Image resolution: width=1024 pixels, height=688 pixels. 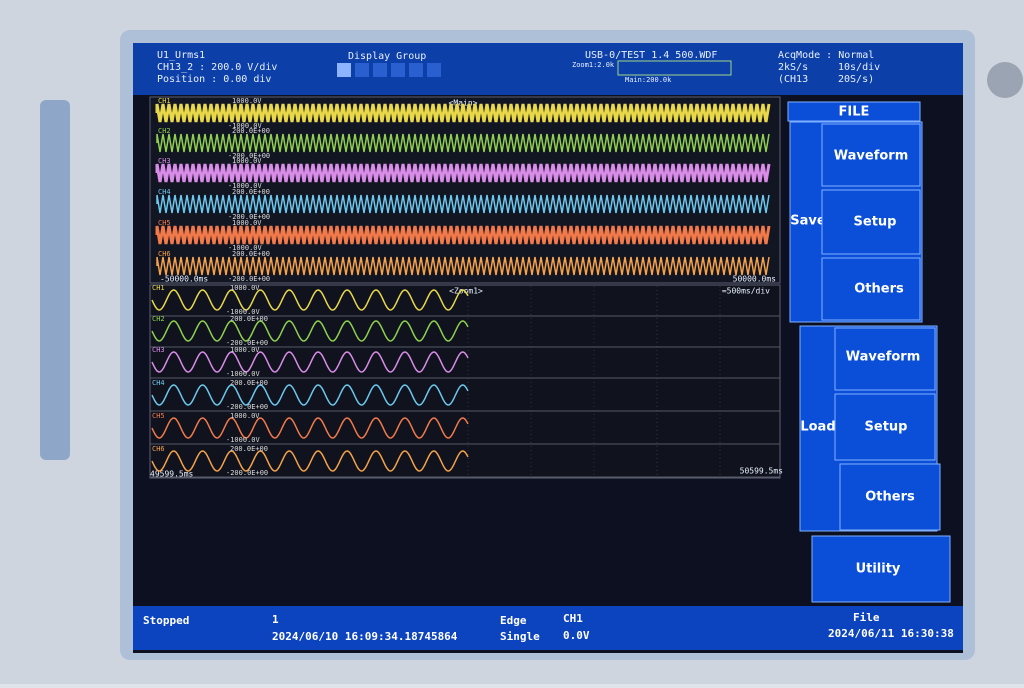 I want to click on menu-title-box, so click(x=854, y=111).